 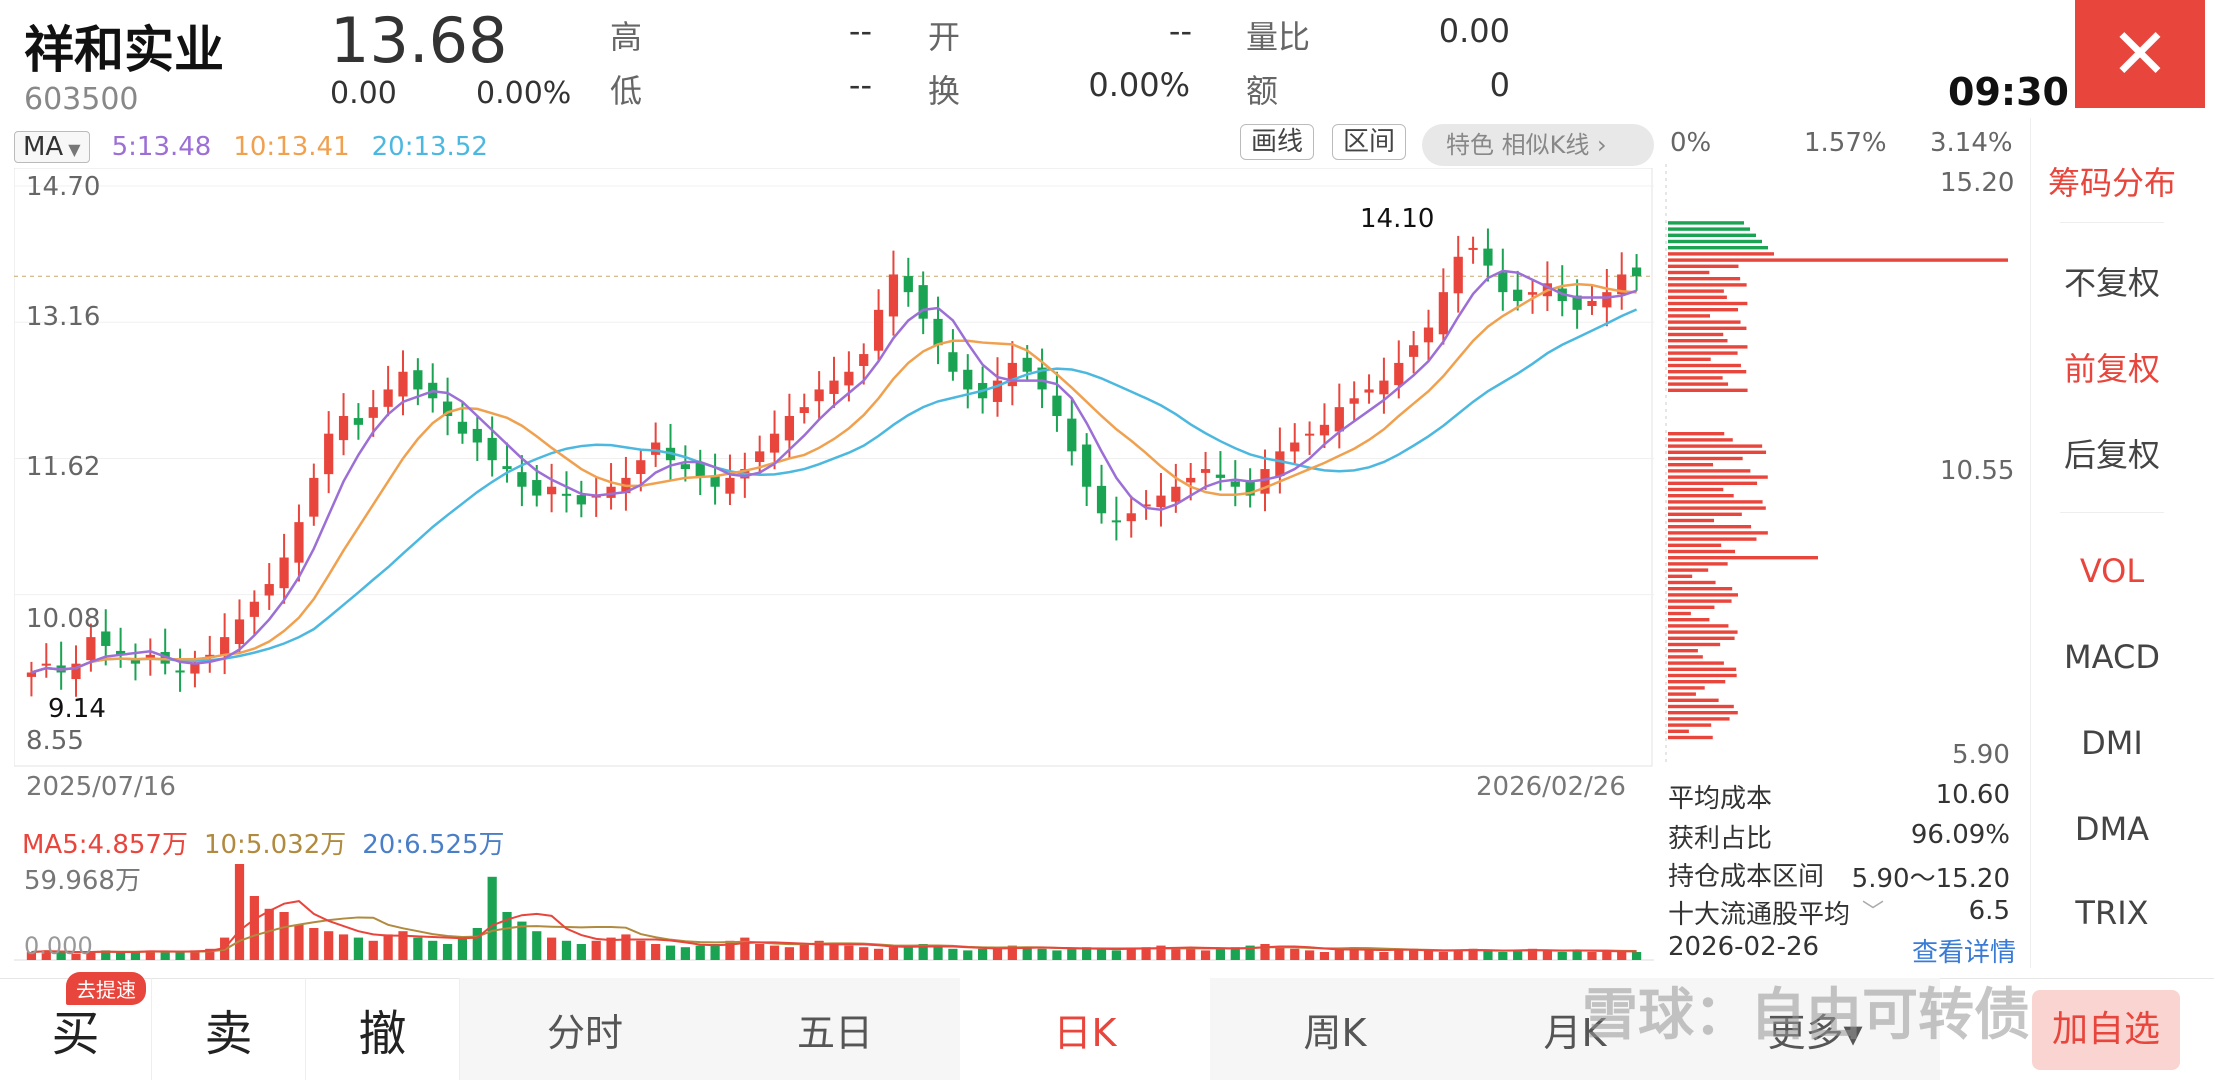 What do you see at coordinates (1964, 953) in the screenshot?
I see `chip-detail-link: 查看详情` at bounding box center [1964, 953].